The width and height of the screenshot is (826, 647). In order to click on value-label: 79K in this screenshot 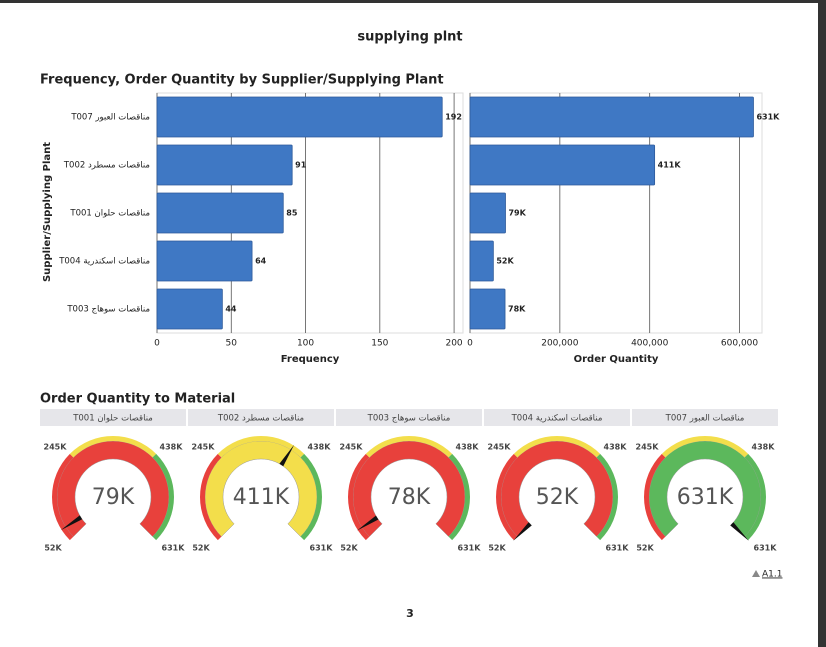, I will do `click(517, 213)`.